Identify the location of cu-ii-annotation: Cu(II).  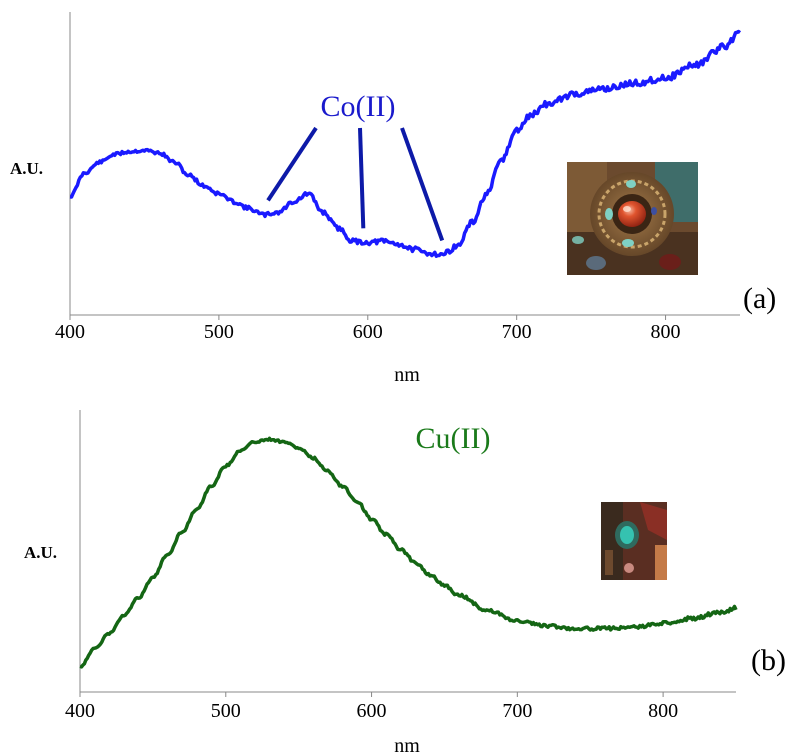
(453, 438).